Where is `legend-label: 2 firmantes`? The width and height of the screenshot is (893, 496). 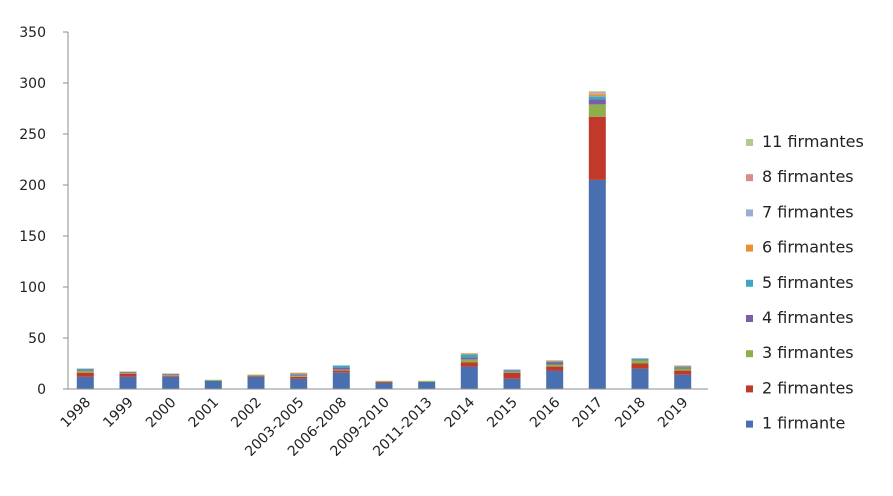 legend-label: 2 firmantes is located at coordinates (808, 387).